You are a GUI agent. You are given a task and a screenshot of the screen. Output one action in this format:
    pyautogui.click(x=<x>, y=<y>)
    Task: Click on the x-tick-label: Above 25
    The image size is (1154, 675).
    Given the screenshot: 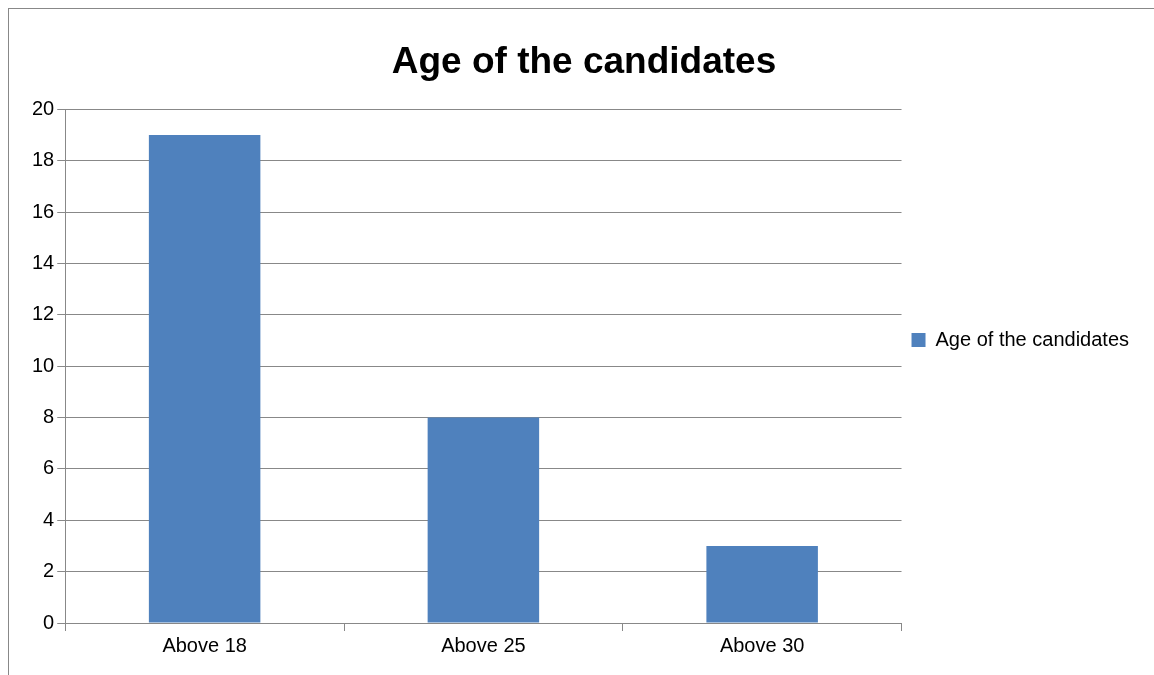 What is the action you would take?
    pyautogui.click(x=483, y=644)
    